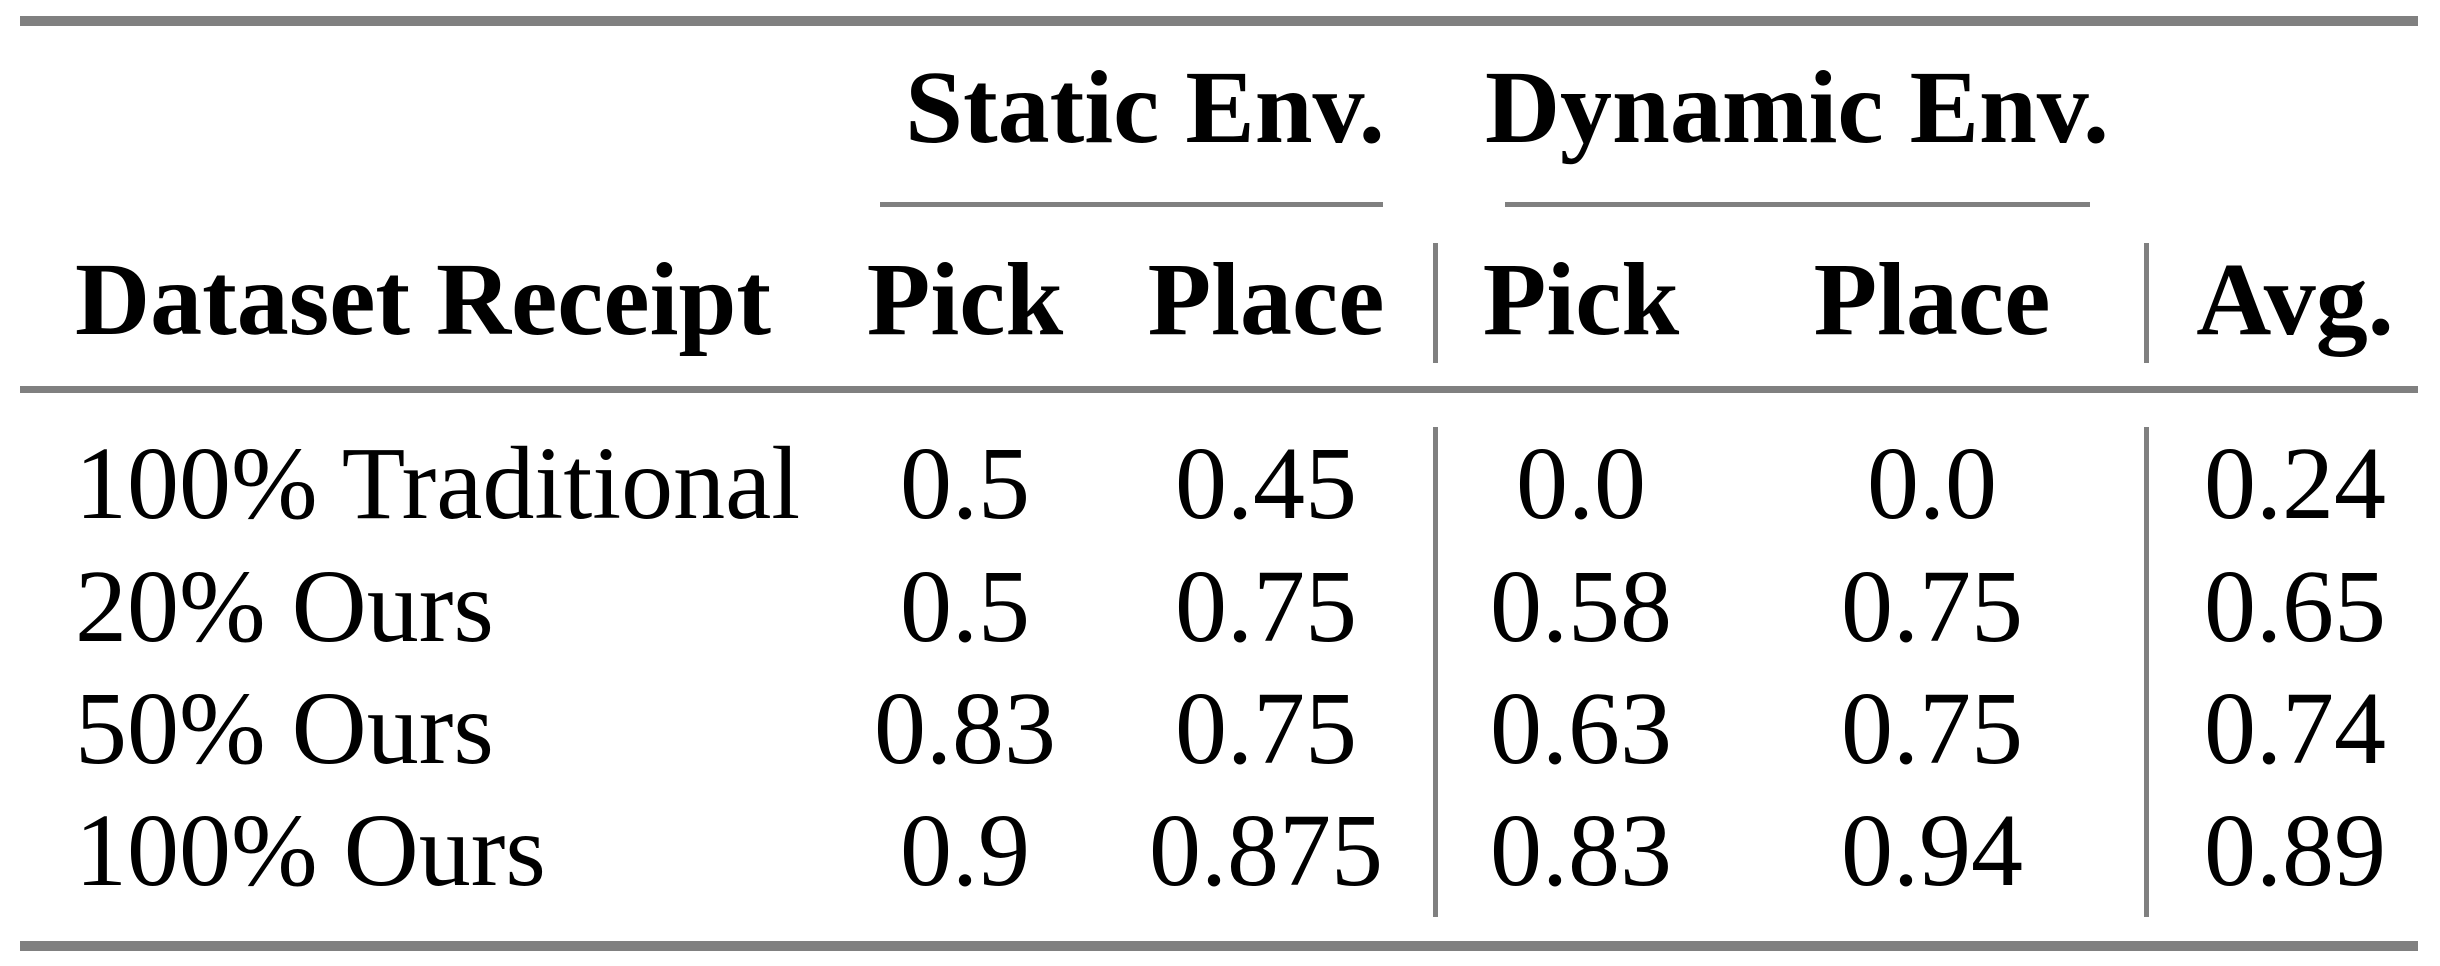  What do you see at coordinates (2295, 483) in the screenshot?
I see `cell-avg: 0.24` at bounding box center [2295, 483].